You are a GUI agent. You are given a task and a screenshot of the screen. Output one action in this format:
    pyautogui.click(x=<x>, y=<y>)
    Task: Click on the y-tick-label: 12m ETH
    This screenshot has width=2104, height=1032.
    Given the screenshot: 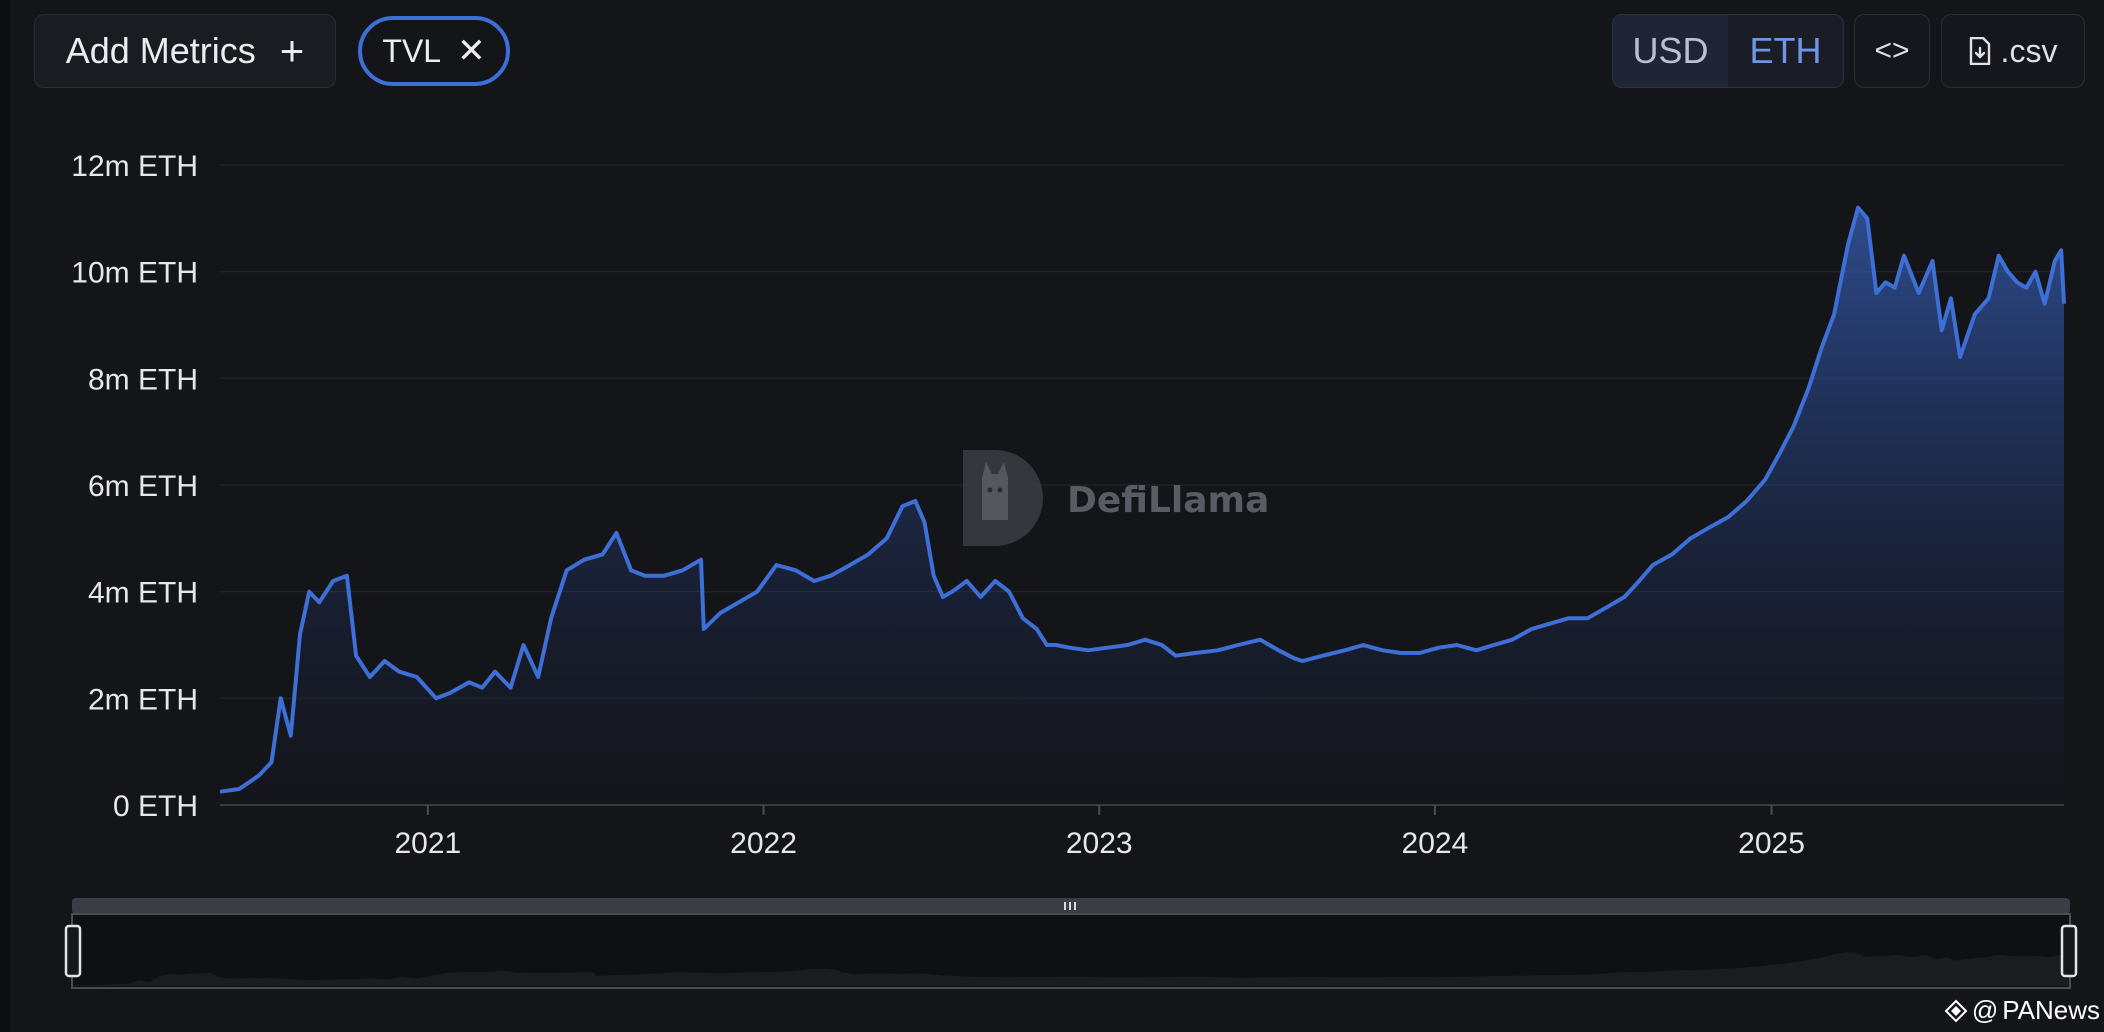 What is the action you would take?
    pyautogui.click(x=134, y=166)
    